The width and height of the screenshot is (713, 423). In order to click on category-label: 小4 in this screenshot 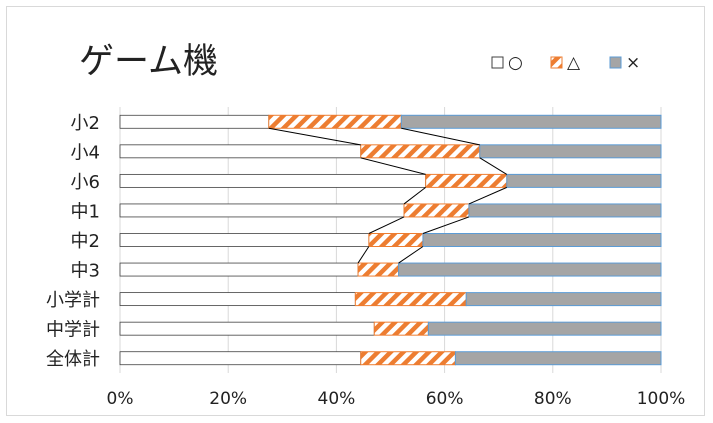, I will do `click(85, 152)`.